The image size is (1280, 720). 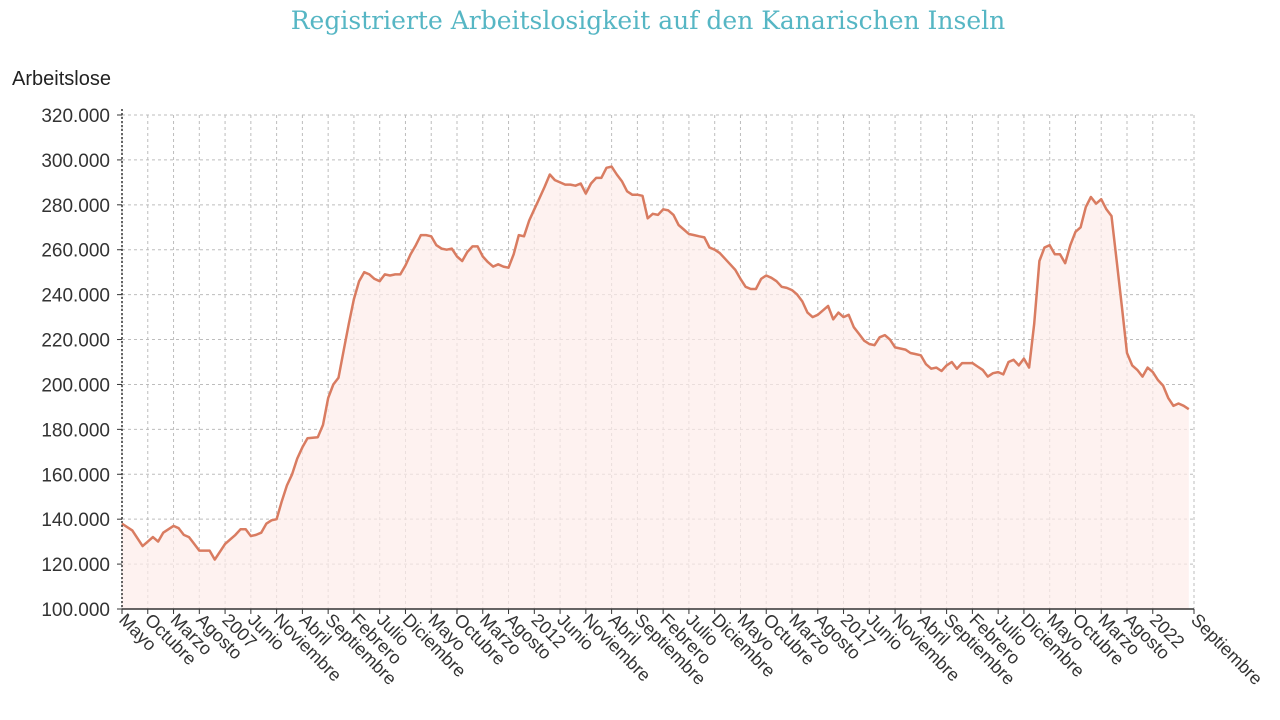 What do you see at coordinates (75, 116) in the screenshot?
I see `y-tick-label: 320.000` at bounding box center [75, 116].